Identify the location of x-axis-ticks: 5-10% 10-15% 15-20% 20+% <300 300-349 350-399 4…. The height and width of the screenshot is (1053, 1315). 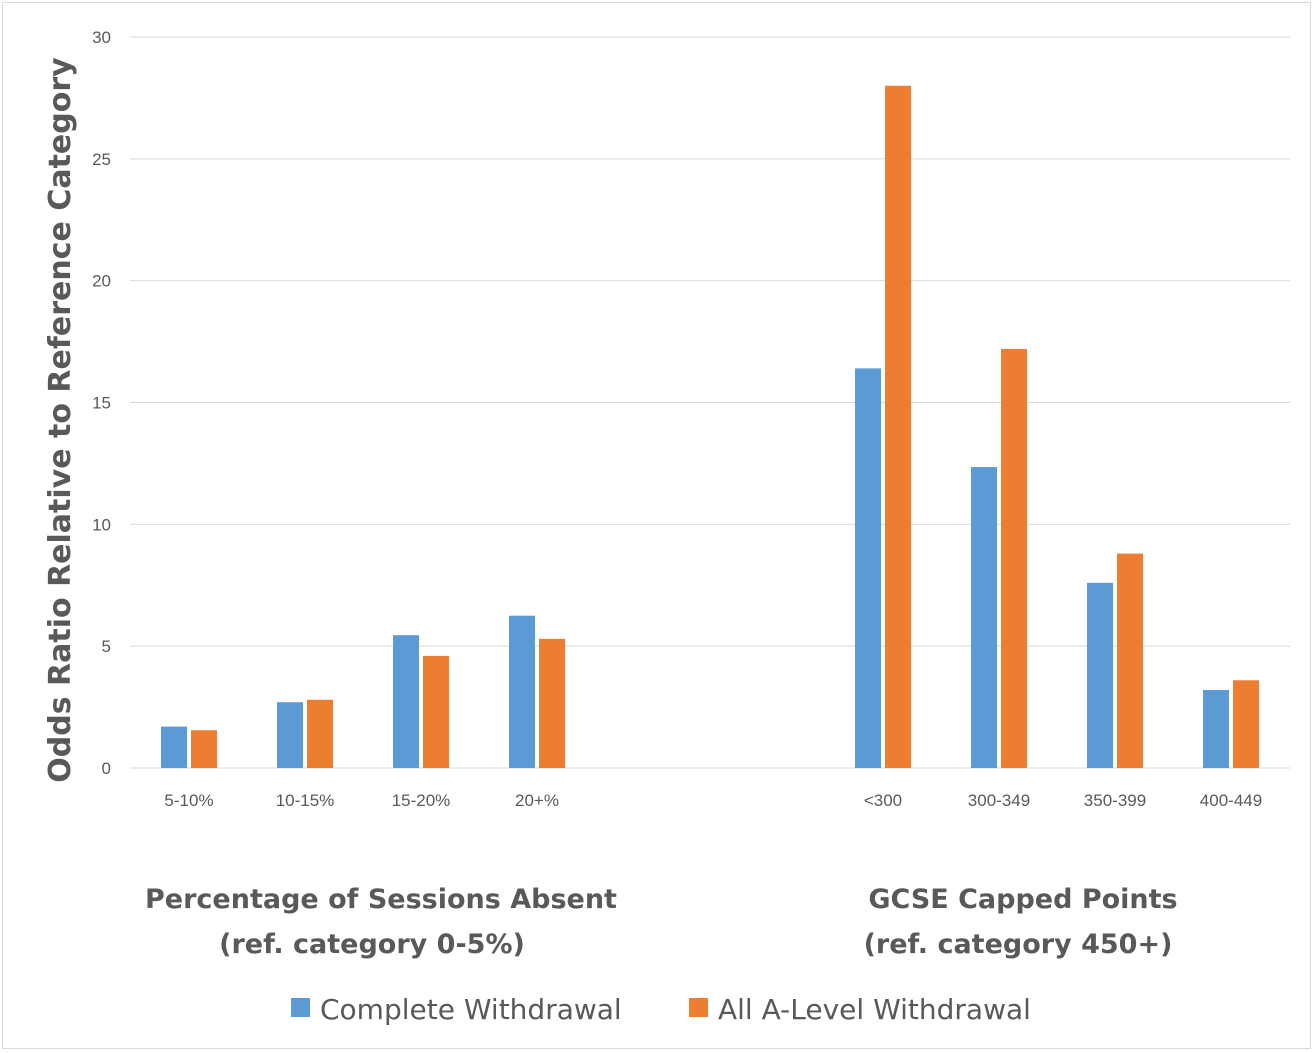
(713, 800).